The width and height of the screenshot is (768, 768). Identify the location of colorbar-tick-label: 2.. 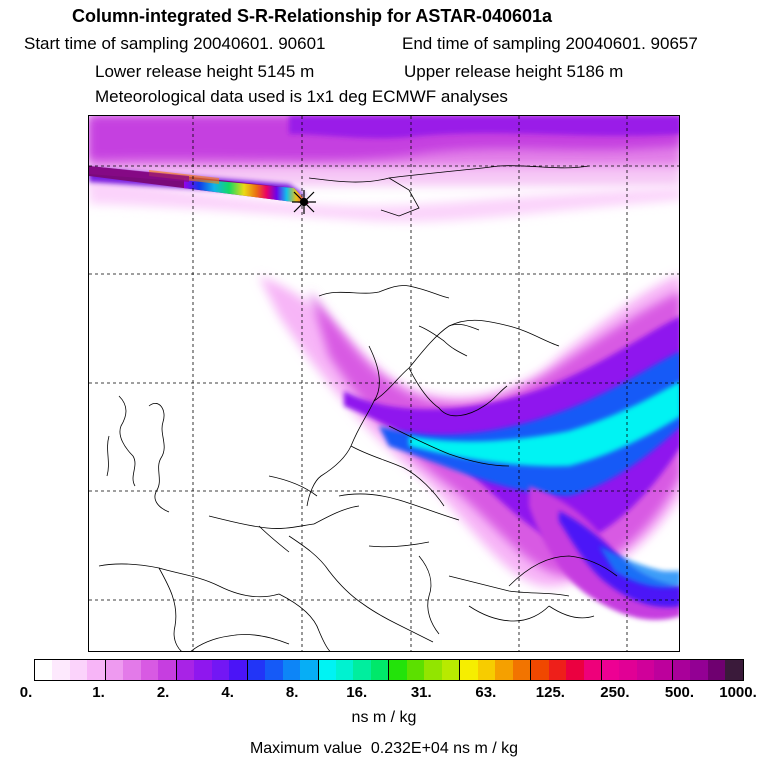
(163, 692).